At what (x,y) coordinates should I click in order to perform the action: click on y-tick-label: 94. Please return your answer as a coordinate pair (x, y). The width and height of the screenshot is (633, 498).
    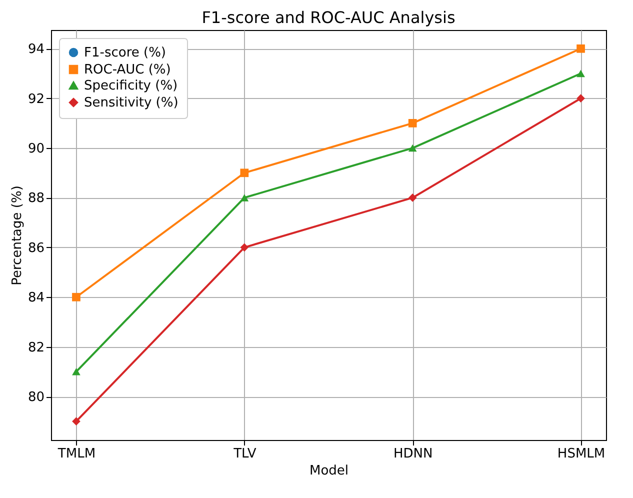
    Looking at the image, I should click on (36, 50).